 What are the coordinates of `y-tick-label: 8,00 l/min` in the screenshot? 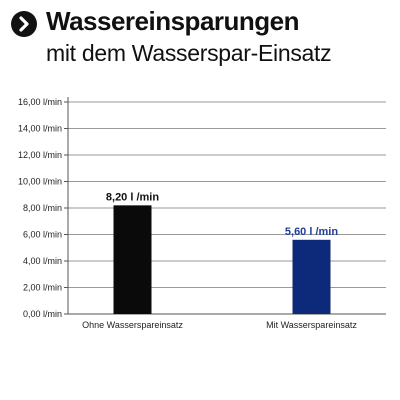 It's located at (42, 208).